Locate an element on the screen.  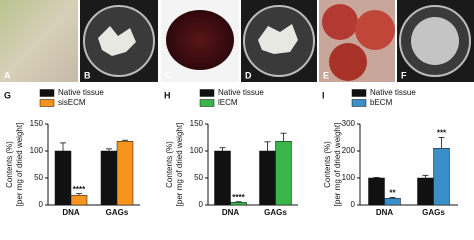
panel-label: A is located at coordinates (7, 75).